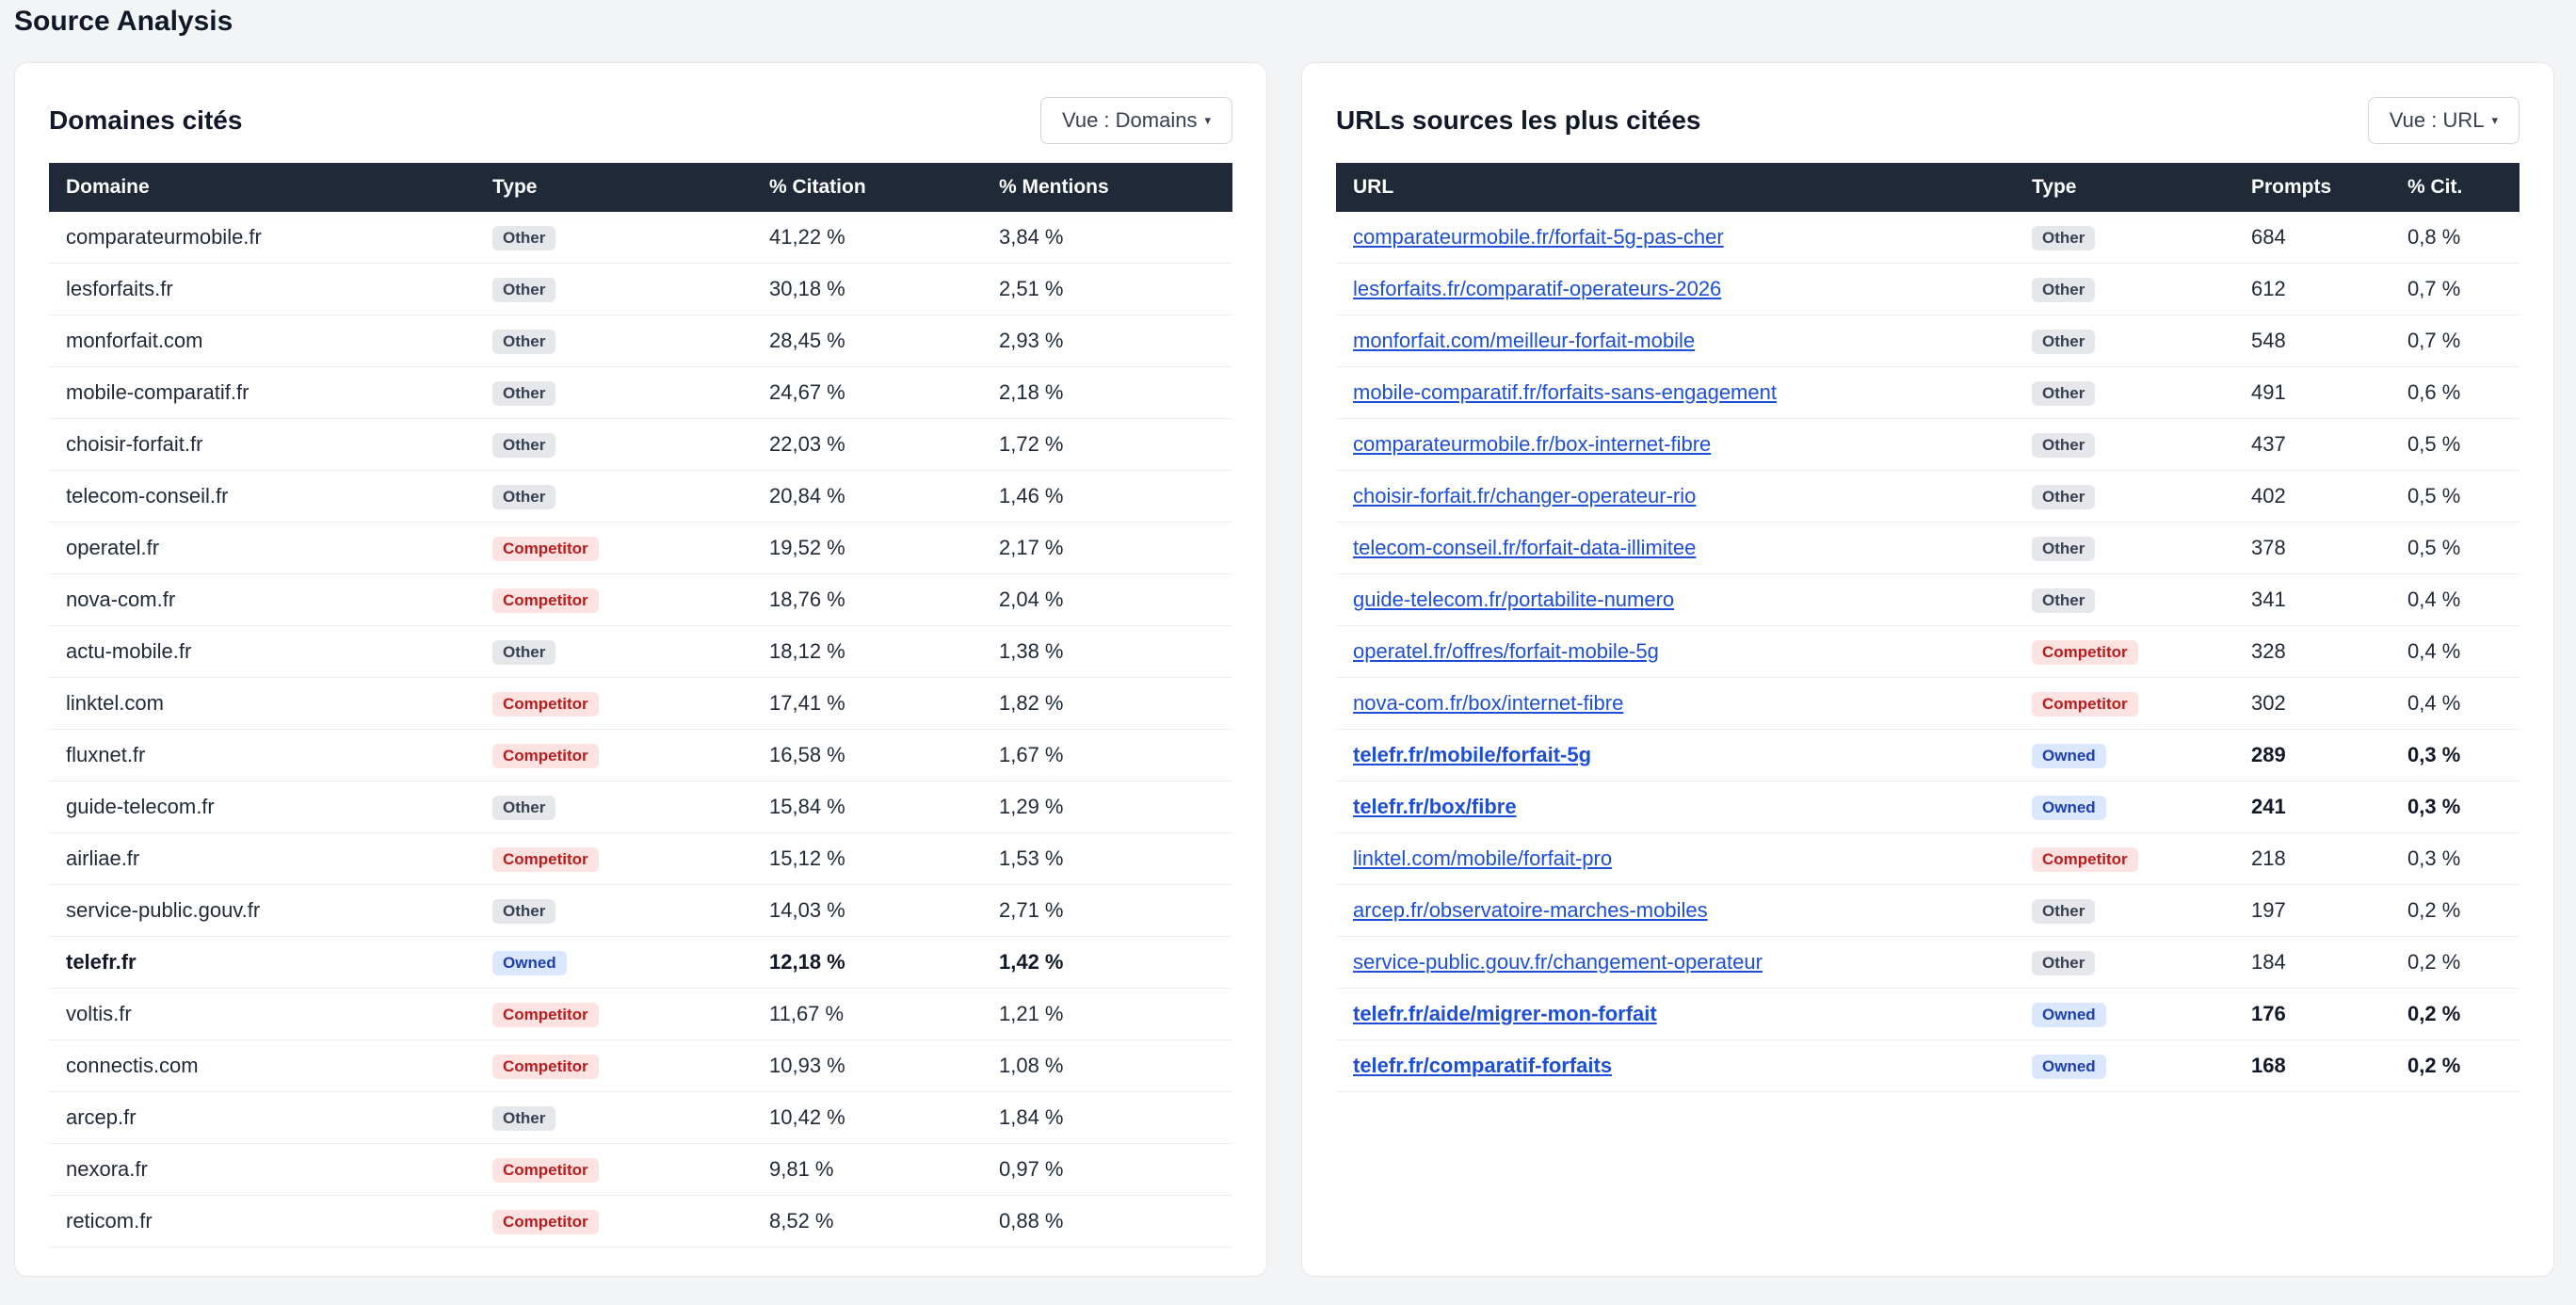  Describe the element at coordinates (1506, 651) in the screenshot. I see `url-link: operatel.fr/offres/forfait-mobile-5g` at that location.